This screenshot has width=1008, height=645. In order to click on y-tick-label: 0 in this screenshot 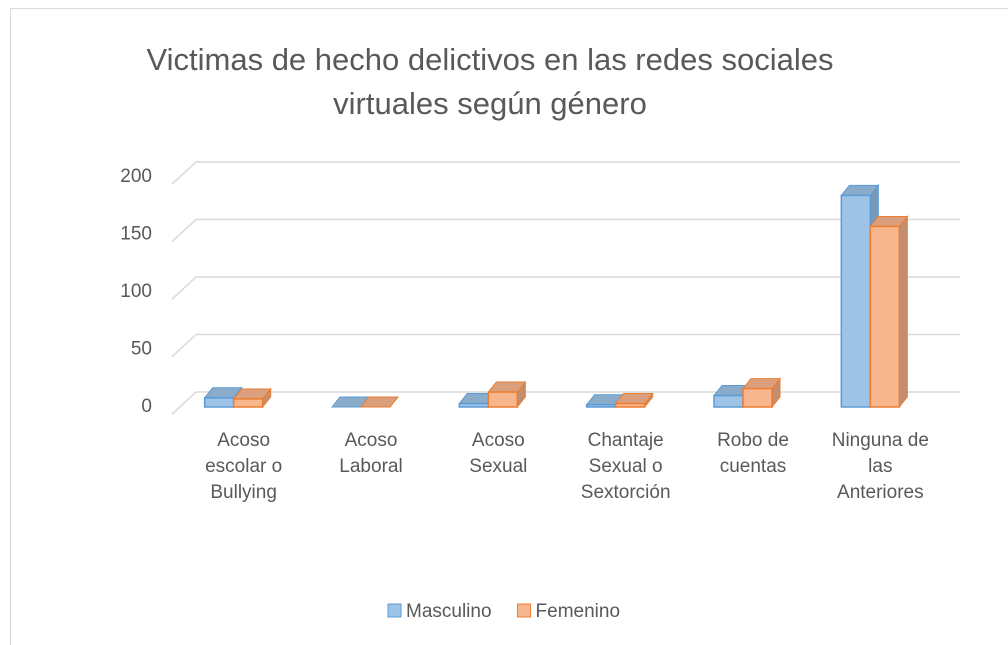, I will do `click(146, 406)`.